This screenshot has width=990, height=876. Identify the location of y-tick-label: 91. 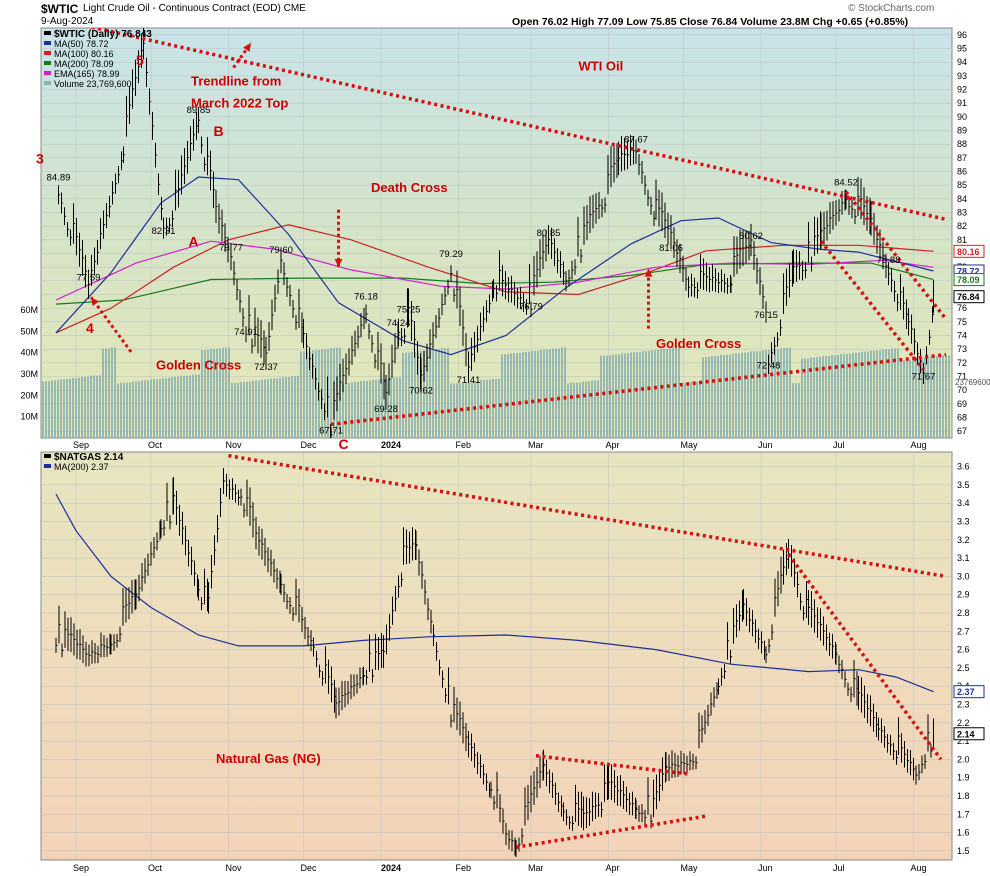
(962, 103).